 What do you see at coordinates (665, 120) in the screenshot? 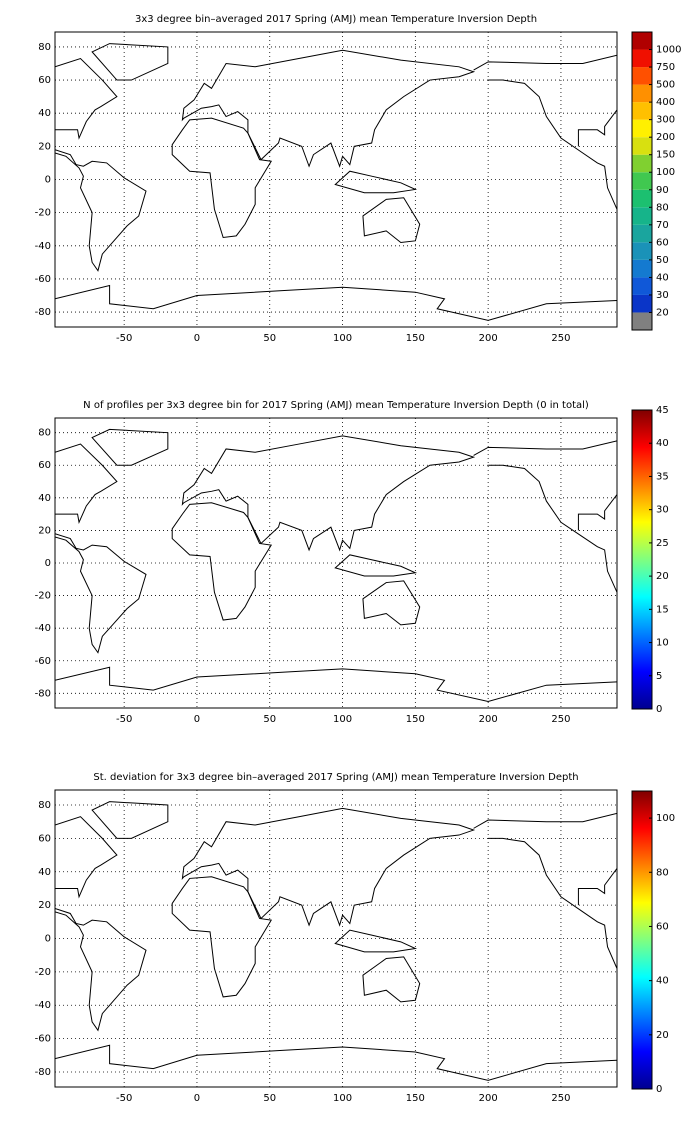
I see `colorbar-tick-label: 300` at bounding box center [665, 120].